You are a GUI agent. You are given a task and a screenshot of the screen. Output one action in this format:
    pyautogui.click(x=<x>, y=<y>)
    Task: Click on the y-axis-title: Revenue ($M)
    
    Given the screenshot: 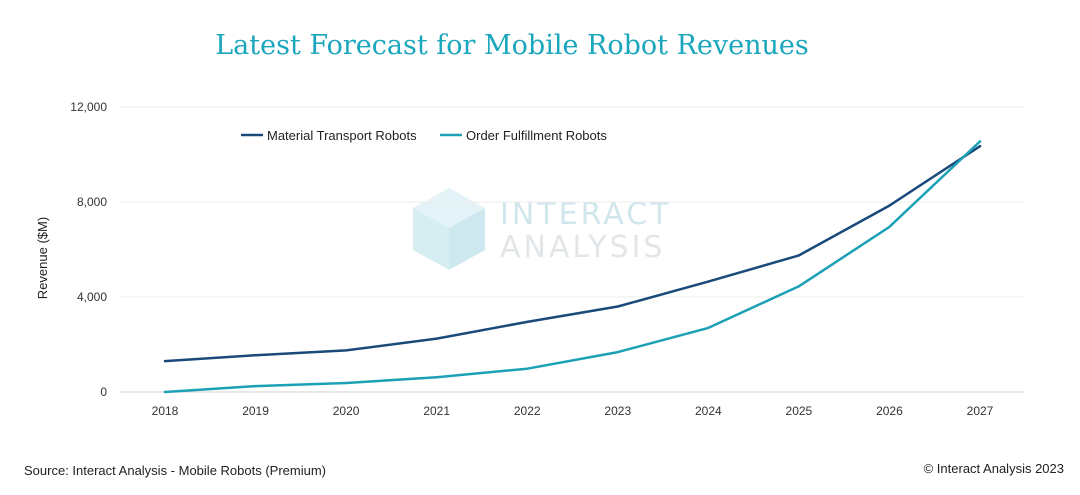 What is the action you would take?
    pyautogui.click(x=42, y=258)
    